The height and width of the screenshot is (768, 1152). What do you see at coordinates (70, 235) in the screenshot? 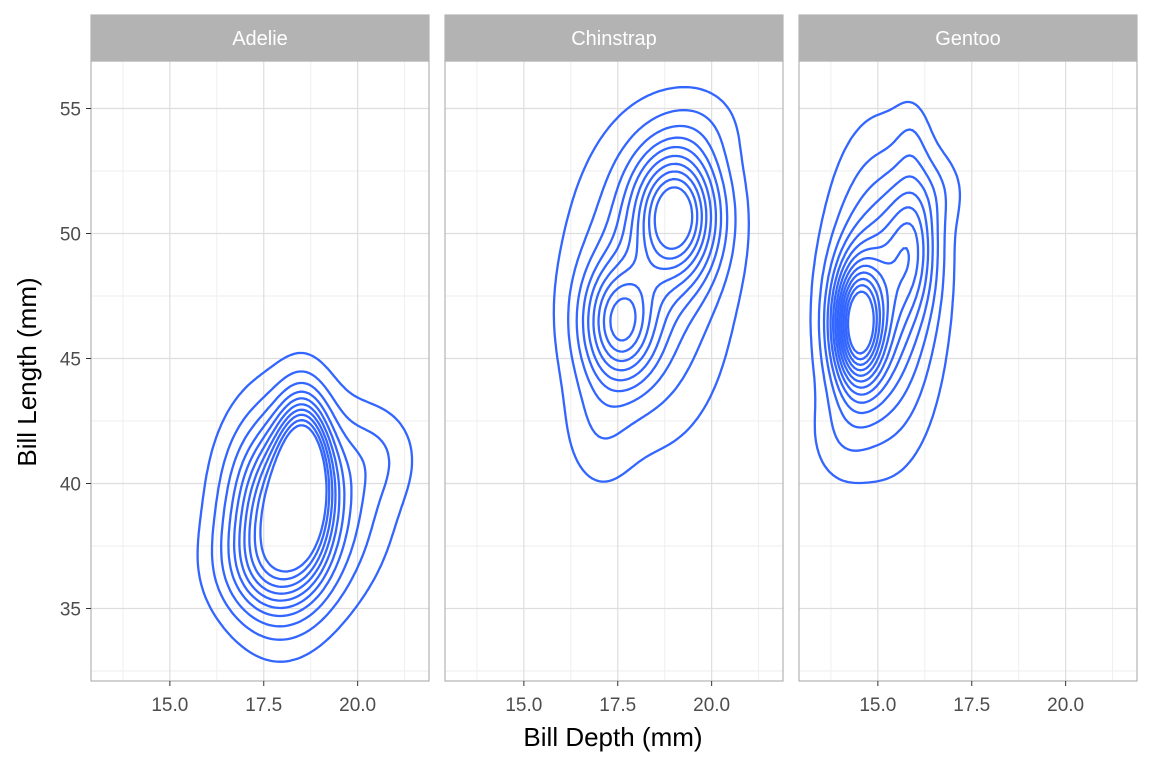
I see `y-tick-label: 50` at bounding box center [70, 235].